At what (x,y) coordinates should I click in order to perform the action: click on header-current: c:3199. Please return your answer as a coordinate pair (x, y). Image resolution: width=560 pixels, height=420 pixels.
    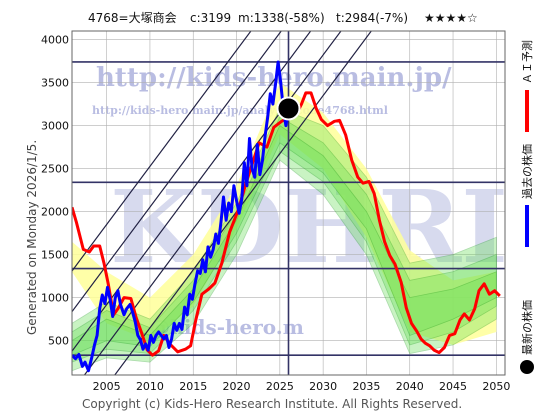
    Looking at the image, I should click on (210, 18).